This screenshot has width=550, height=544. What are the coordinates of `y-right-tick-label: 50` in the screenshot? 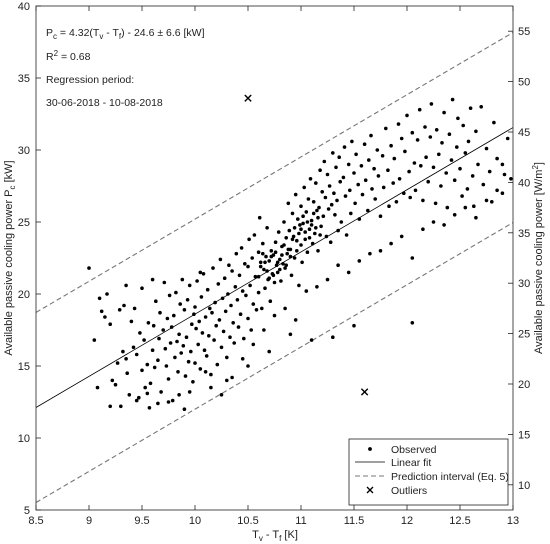 It's located at (524, 83).